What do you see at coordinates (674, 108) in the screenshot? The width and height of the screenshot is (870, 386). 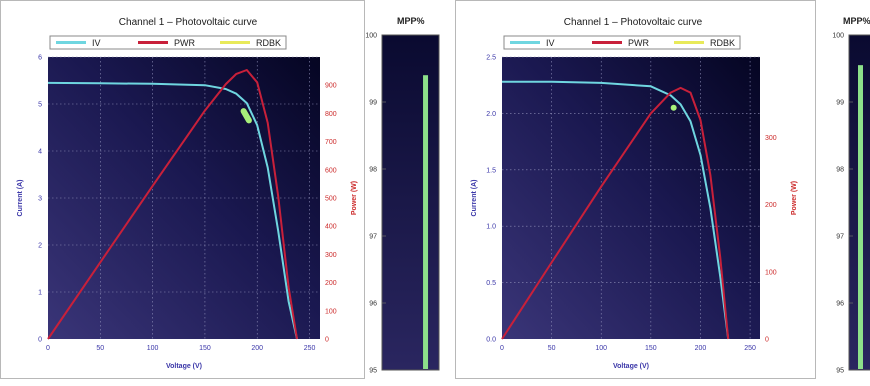 I see `readback-marker` at bounding box center [674, 108].